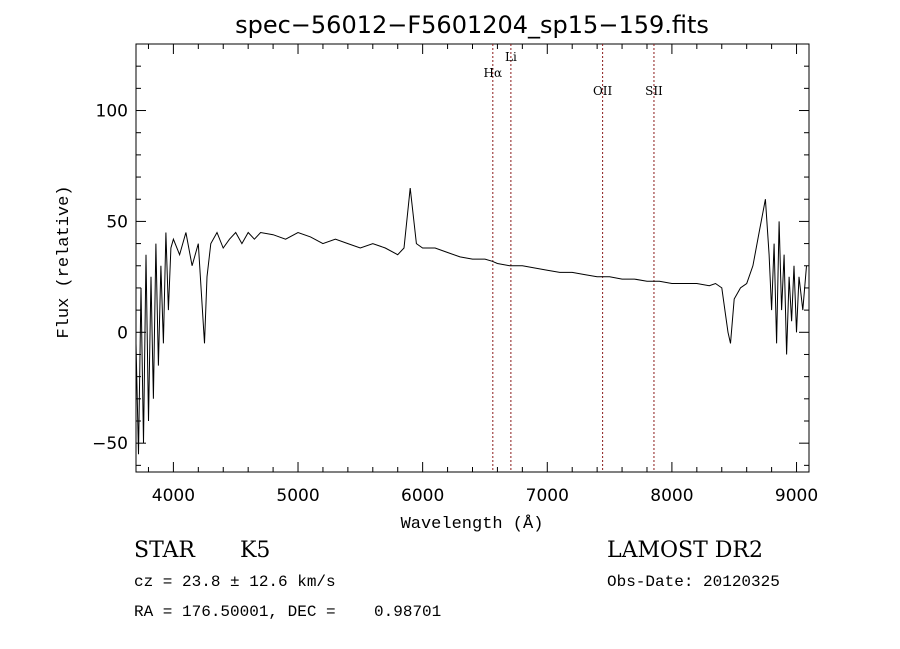 This screenshot has width=900, height=649. Describe the element at coordinates (112, 112) in the screenshot. I see `y-tick-label: 100` at that location.